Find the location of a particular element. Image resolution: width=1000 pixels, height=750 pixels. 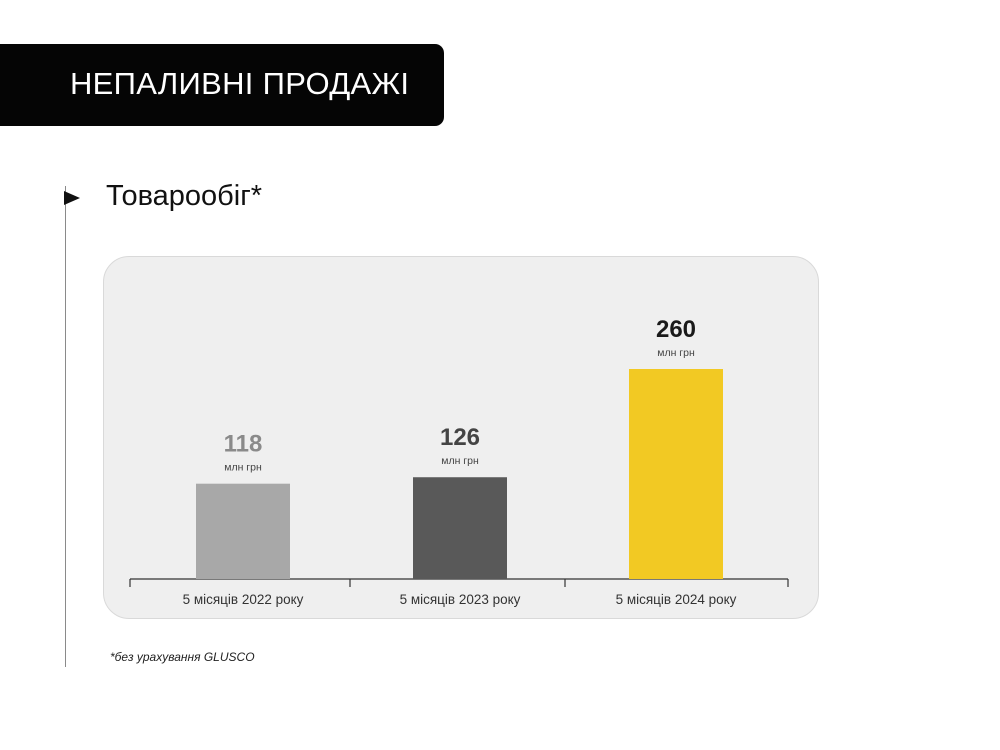

x-tick-label: 5 місяців 2024 року is located at coordinates (676, 599).